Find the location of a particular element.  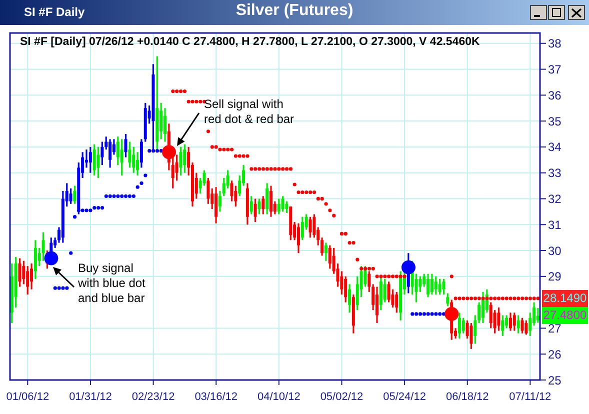

chart-title: Silver (Futures) is located at coordinates (295, 10).